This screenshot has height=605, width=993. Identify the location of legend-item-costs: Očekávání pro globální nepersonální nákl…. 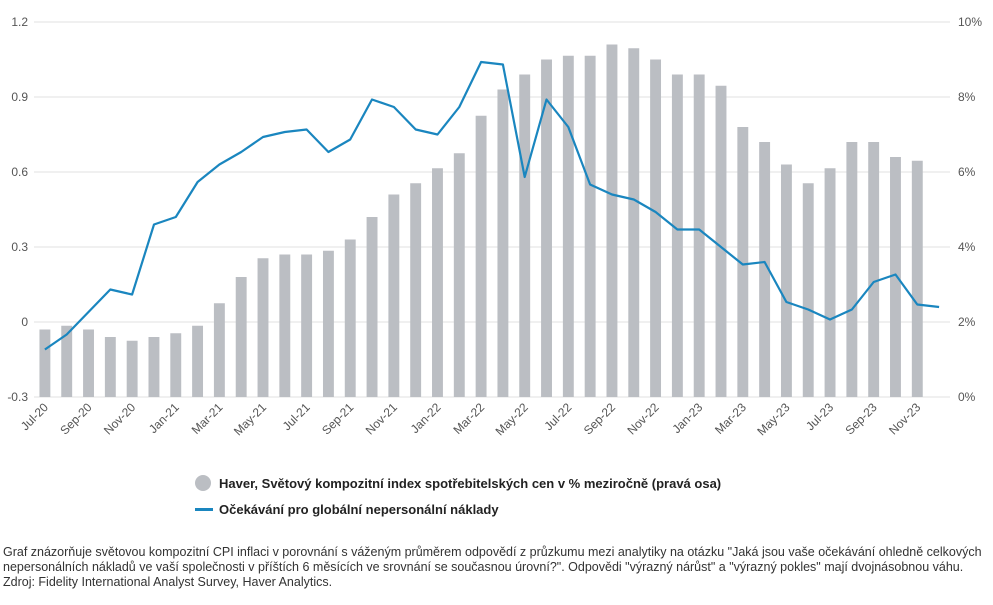
(458, 509).